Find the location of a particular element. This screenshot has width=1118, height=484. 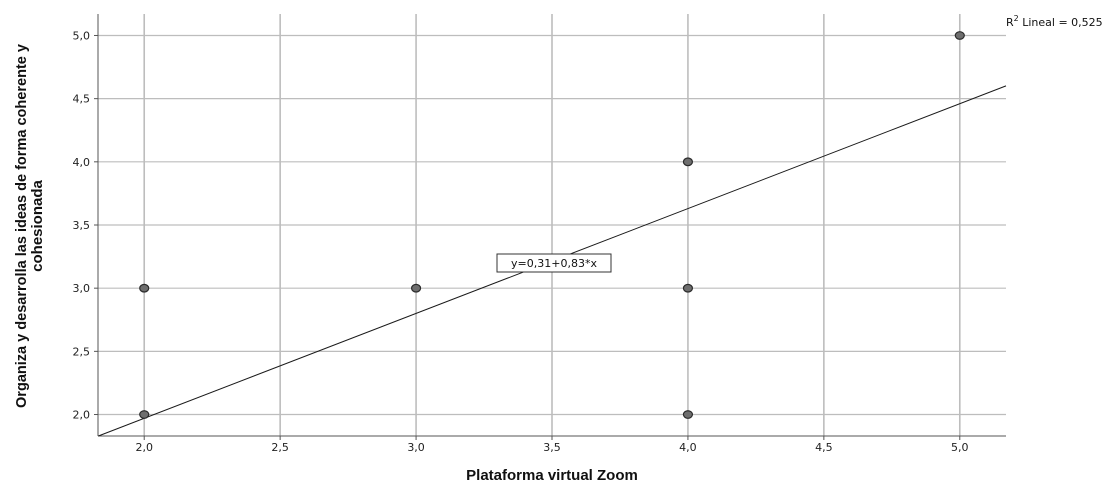

equation-box: y=0,31+0,83*x is located at coordinates (554, 263).